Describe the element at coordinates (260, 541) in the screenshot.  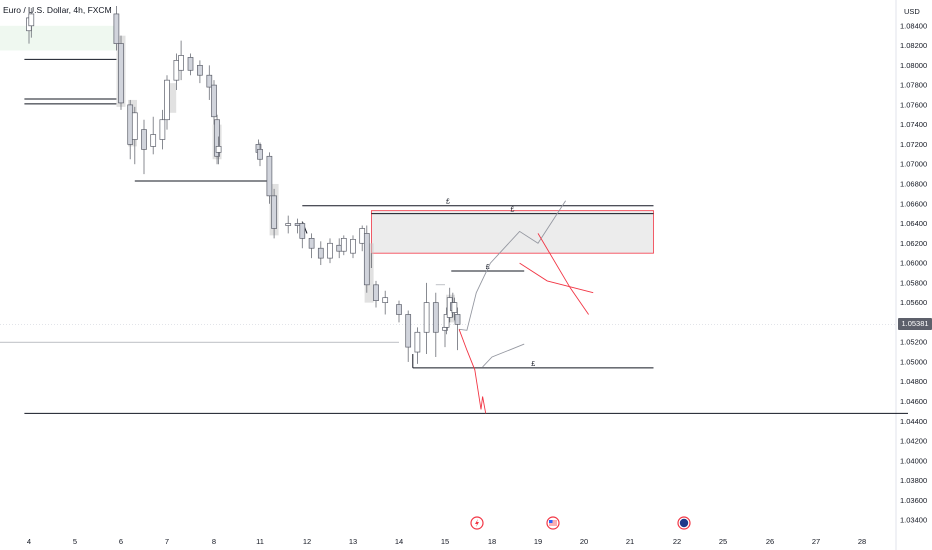
I see `time-tick-label: 11` at that location.